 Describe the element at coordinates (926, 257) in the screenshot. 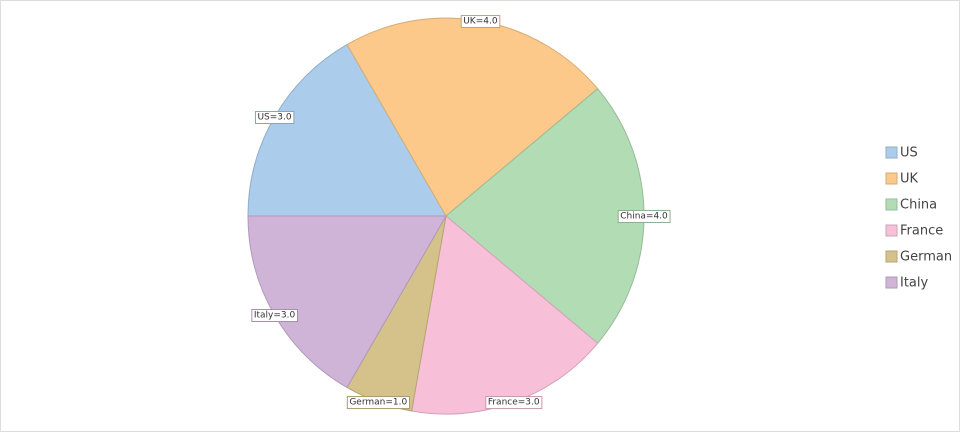

I see `legend-label: German` at that location.